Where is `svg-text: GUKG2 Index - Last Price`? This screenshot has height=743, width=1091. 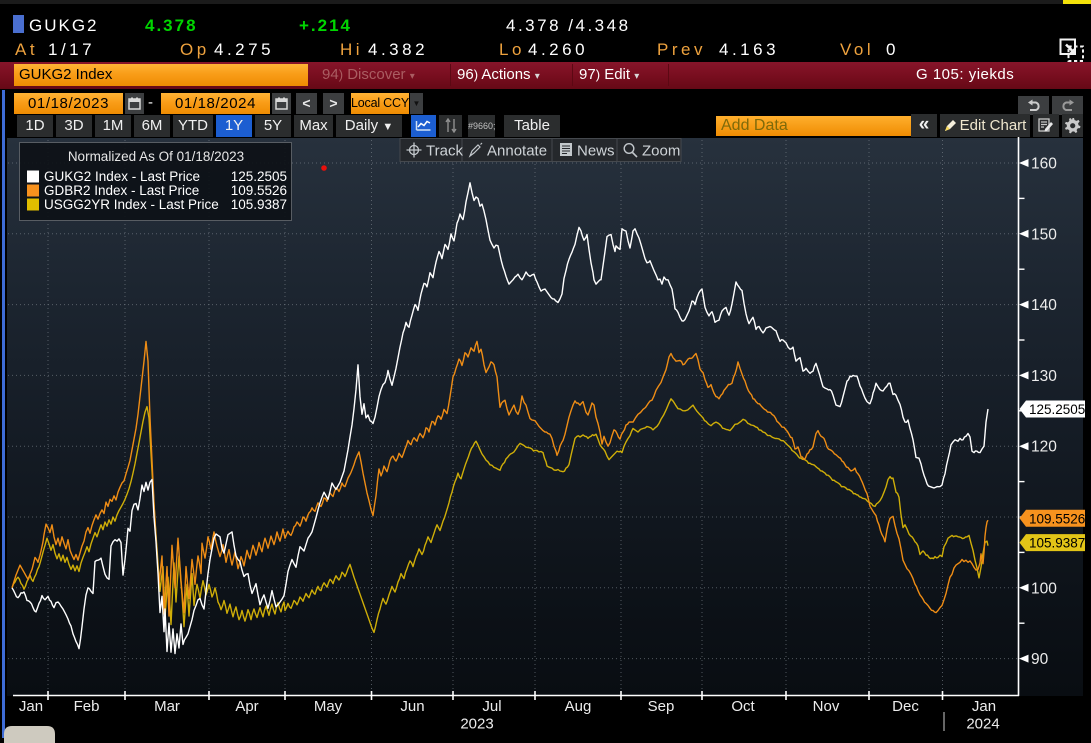 svg-text: GUKG2 Index - Last Price is located at coordinates (122, 176).